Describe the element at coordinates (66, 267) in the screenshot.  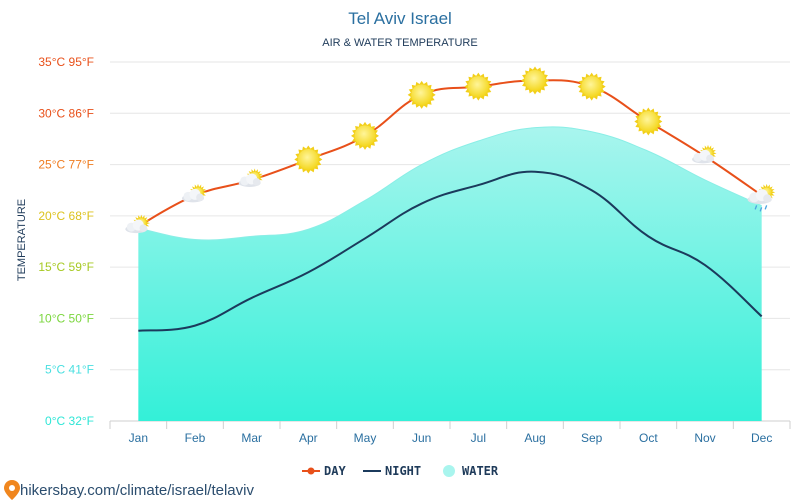
I see `y-tick-label: 15°C 59°F` at that location.